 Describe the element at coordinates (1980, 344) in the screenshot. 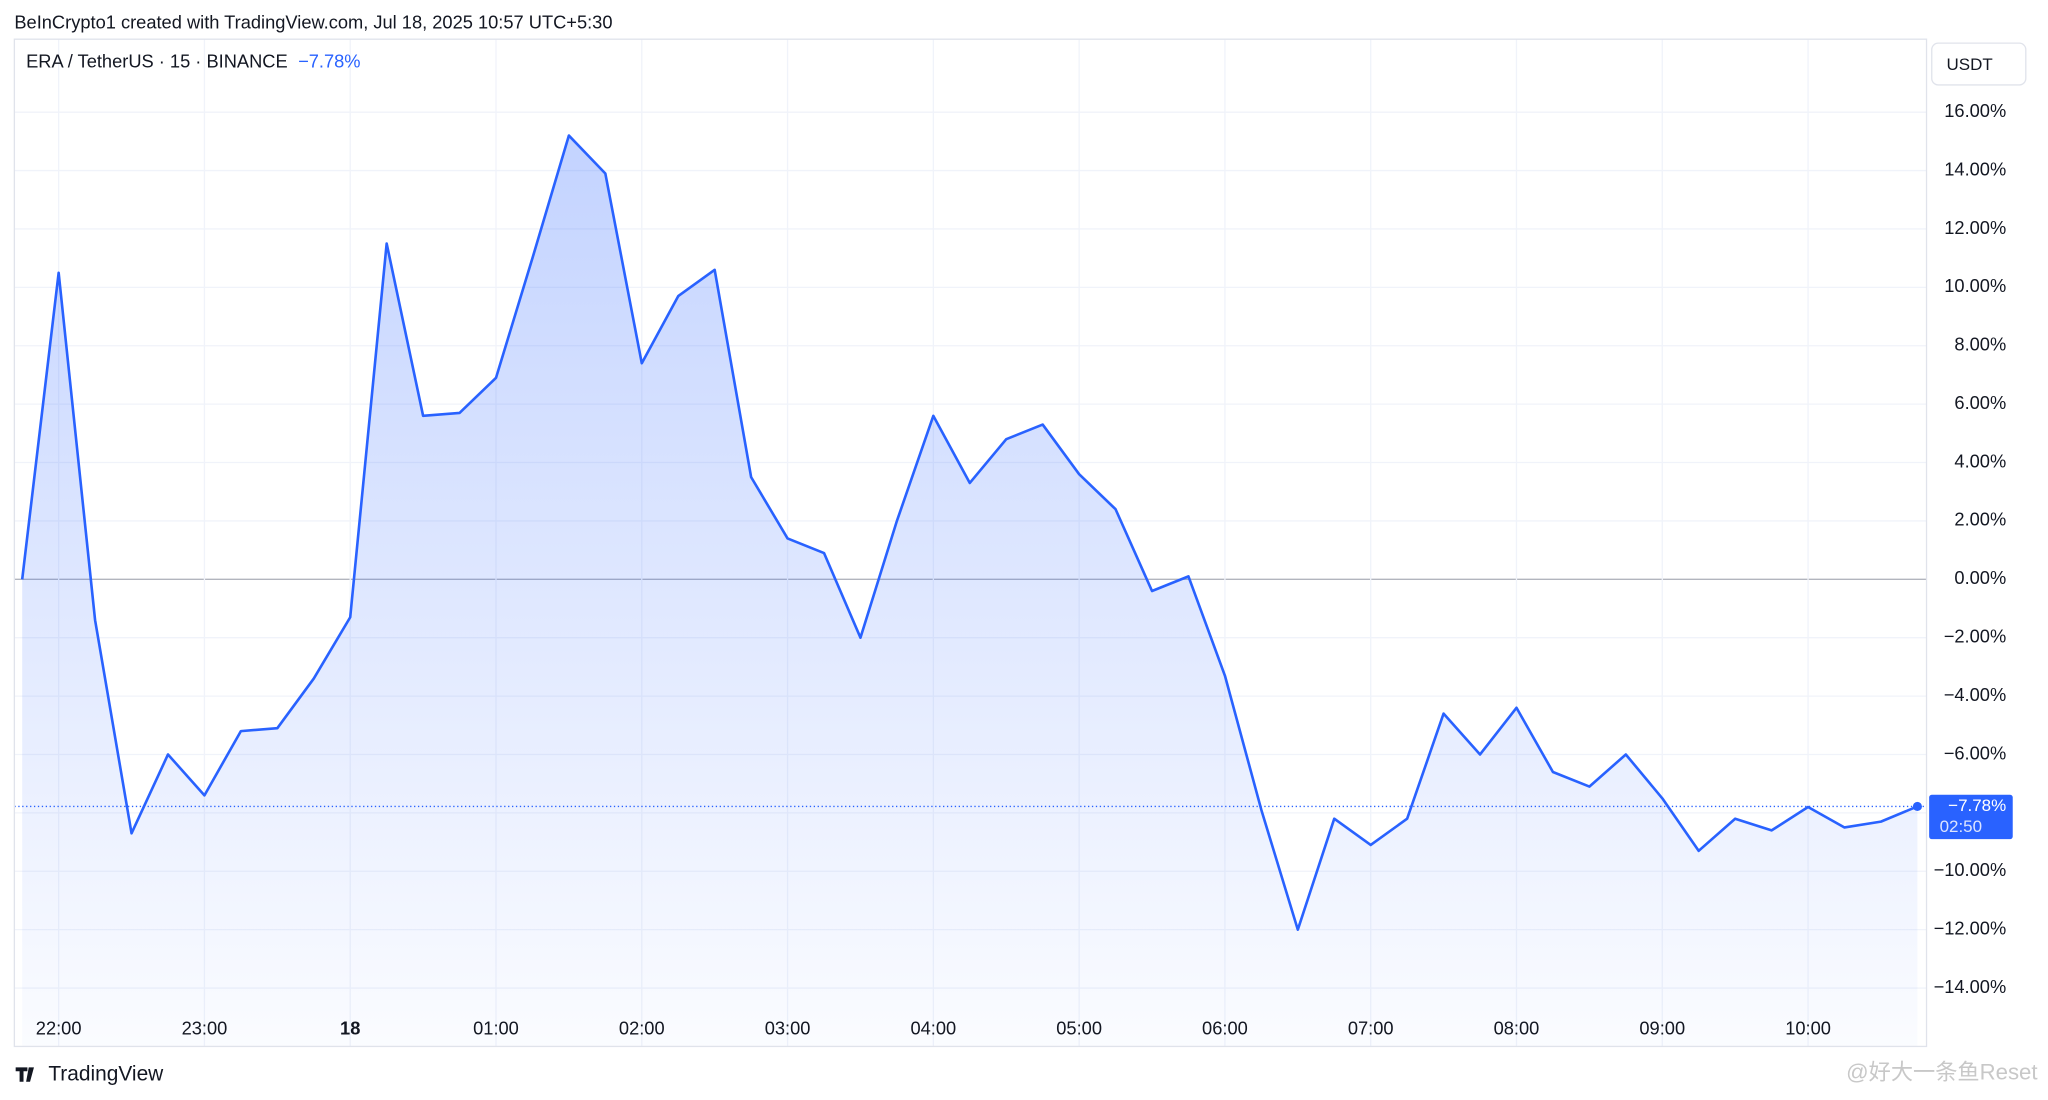

I see `y-tick-label: 8.00%` at that location.